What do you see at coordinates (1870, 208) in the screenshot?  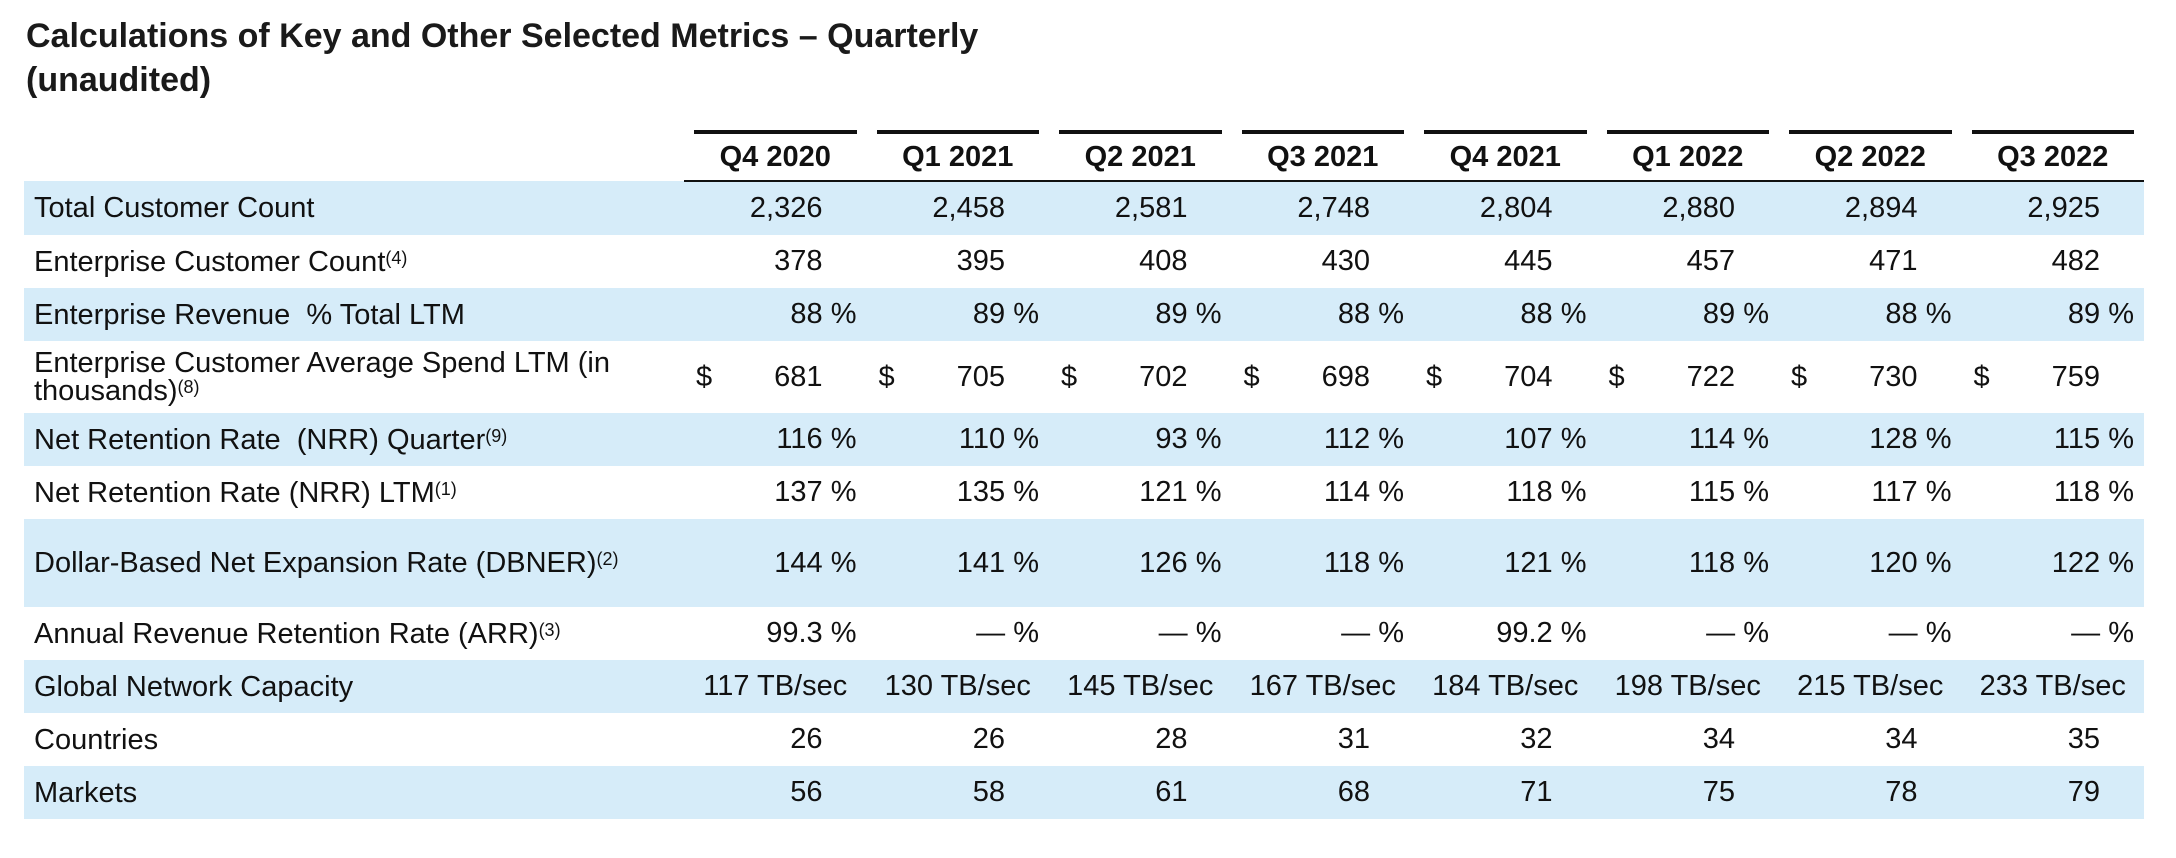 I see `table-cell: 2,894` at bounding box center [1870, 208].